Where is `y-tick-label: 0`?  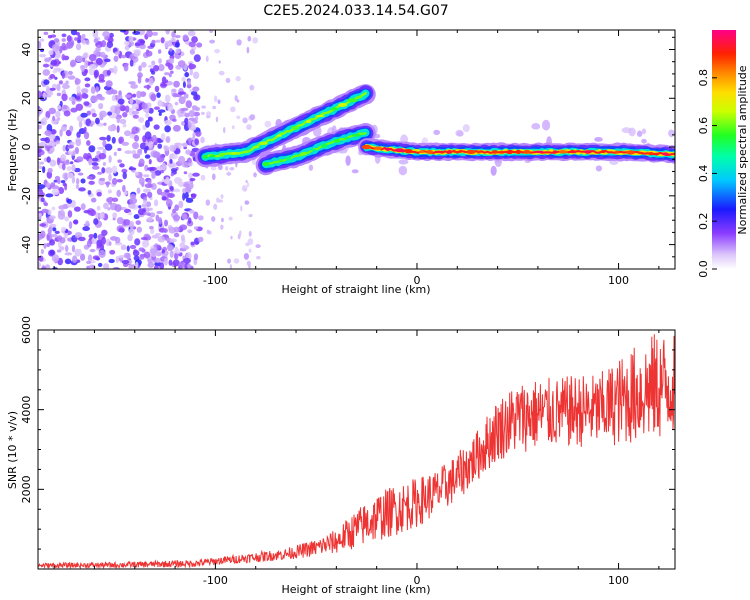
y-tick-label: 0 is located at coordinates (26, 147).